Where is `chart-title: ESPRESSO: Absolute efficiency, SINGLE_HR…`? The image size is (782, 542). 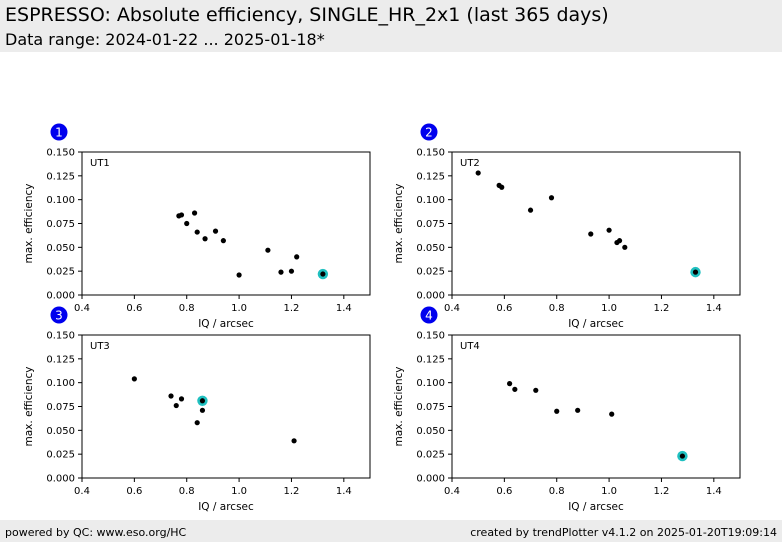
chart-title: ESPRESSO: Absolute efficiency, SINGLE_HR… is located at coordinates (307, 15).